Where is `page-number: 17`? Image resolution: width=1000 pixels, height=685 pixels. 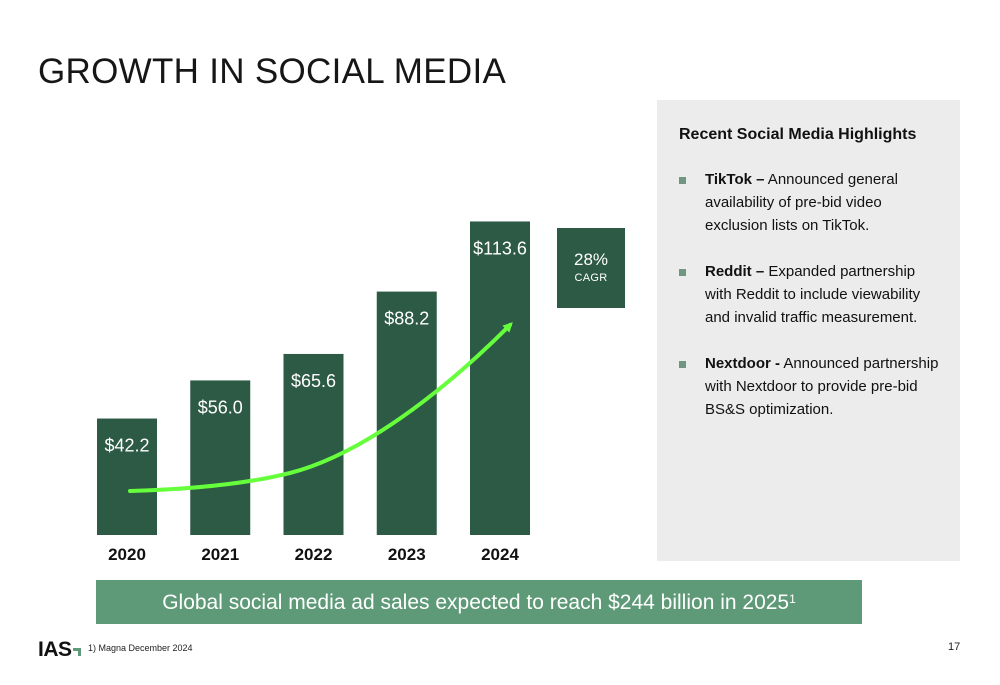 page-number: 17 is located at coordinates (954, 647).